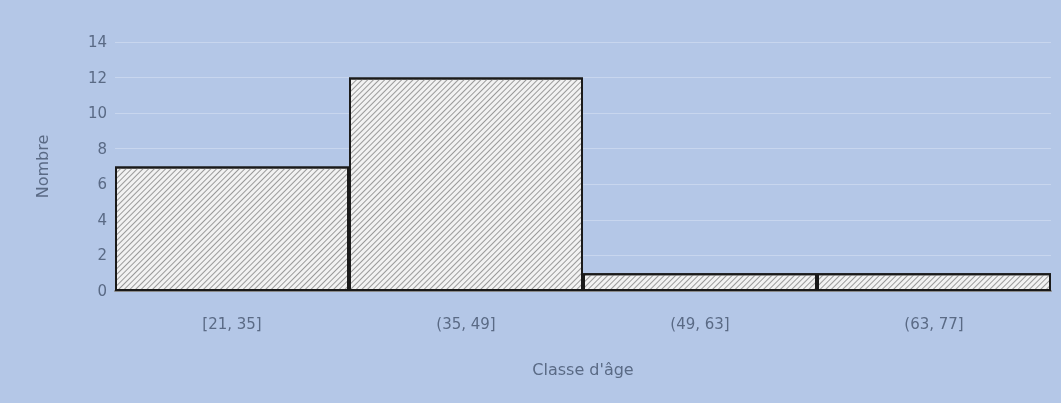  I want to click on x-tick-label: (49, 63], so click(700, 323).